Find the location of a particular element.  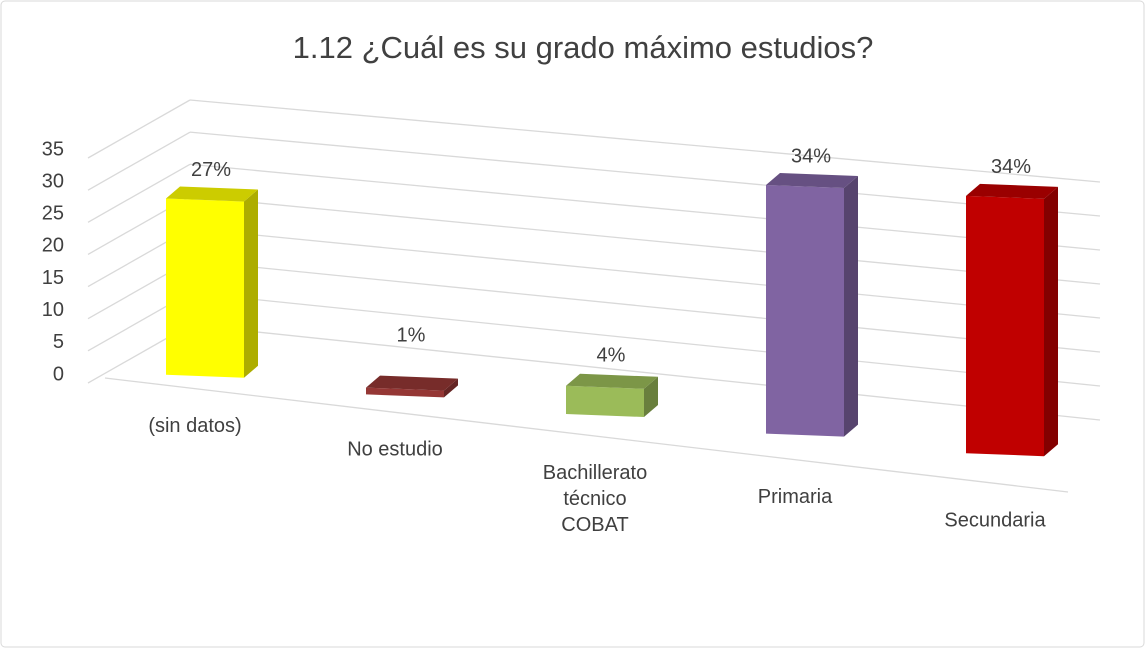

data-label: 1% is located at coordinates (411, 336).